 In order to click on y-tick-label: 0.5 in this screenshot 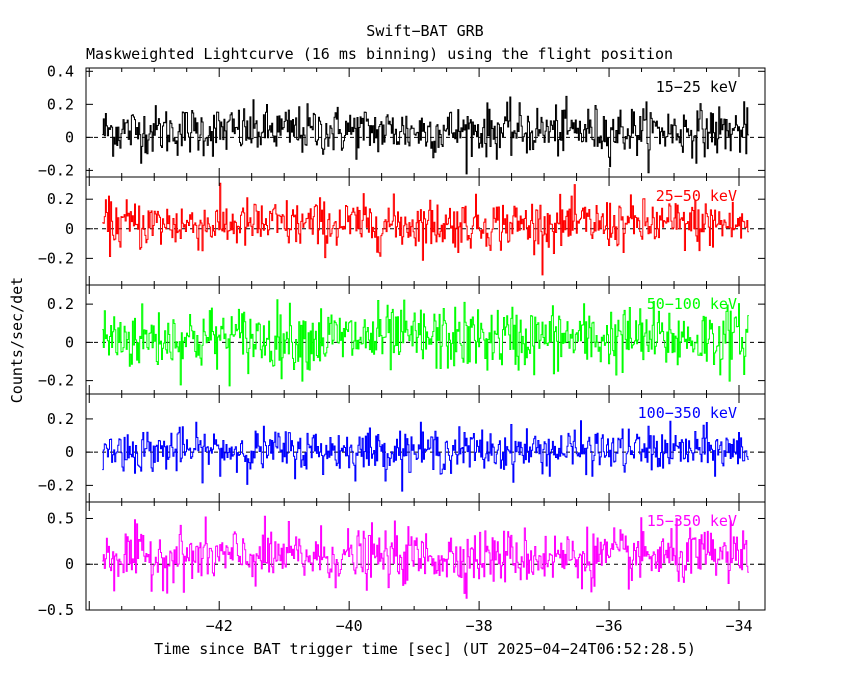, I will do `click(60, 518)`.